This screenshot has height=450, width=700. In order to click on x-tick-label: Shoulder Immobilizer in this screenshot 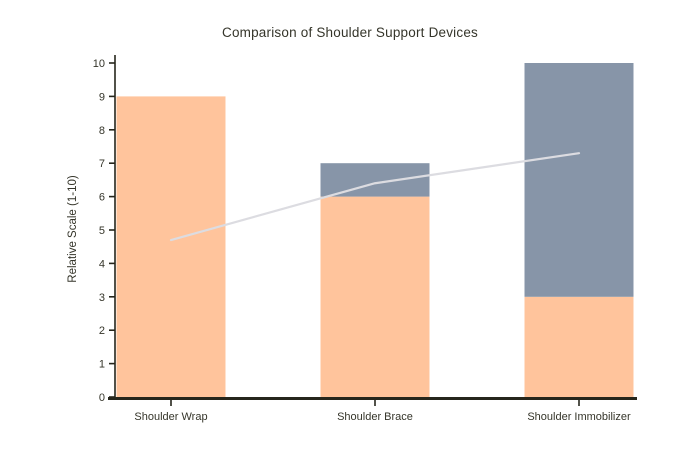, I will do `click(579, 417)`.